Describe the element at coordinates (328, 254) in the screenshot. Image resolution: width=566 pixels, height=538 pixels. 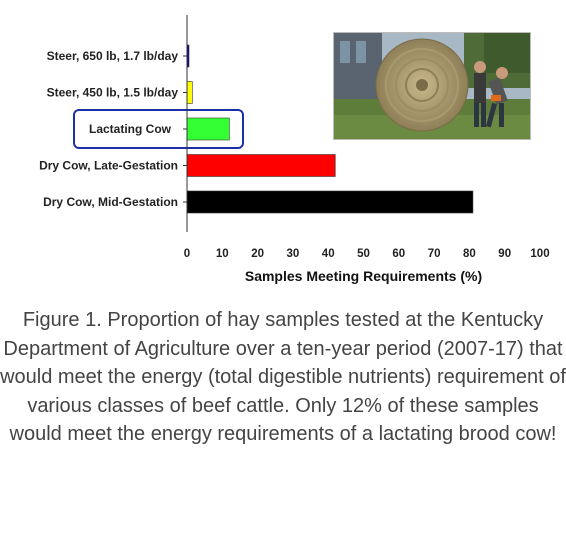
I see `x-tick-label: 40` at that location.